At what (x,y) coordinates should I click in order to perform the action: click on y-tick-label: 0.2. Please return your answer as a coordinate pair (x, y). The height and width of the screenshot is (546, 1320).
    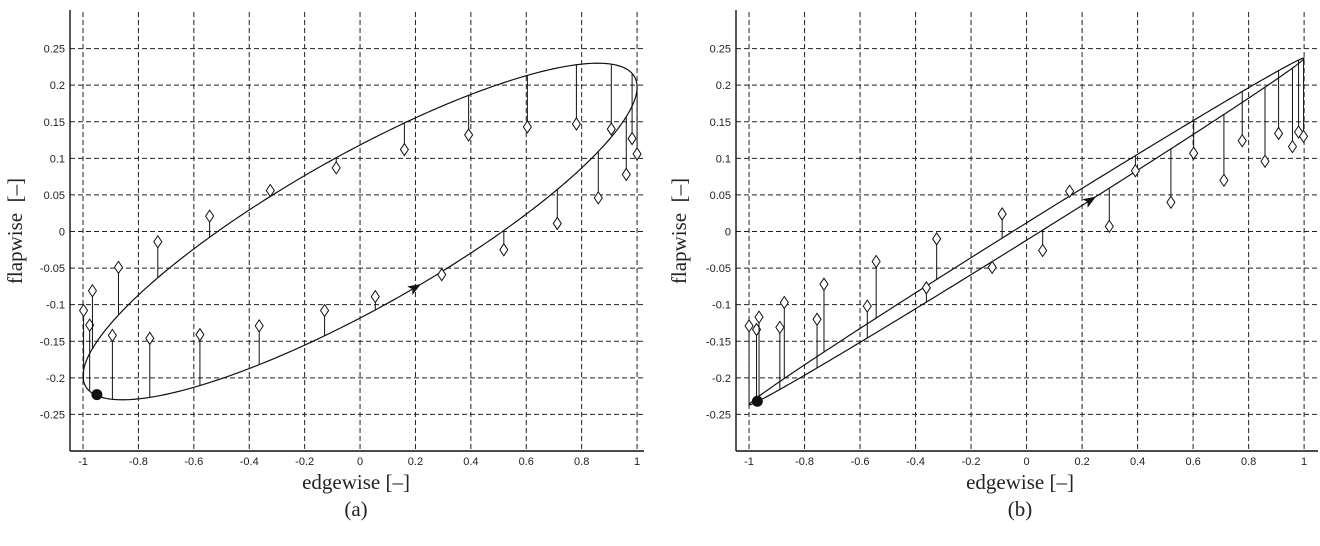
    Looking at the image, I should click on (57, 86).